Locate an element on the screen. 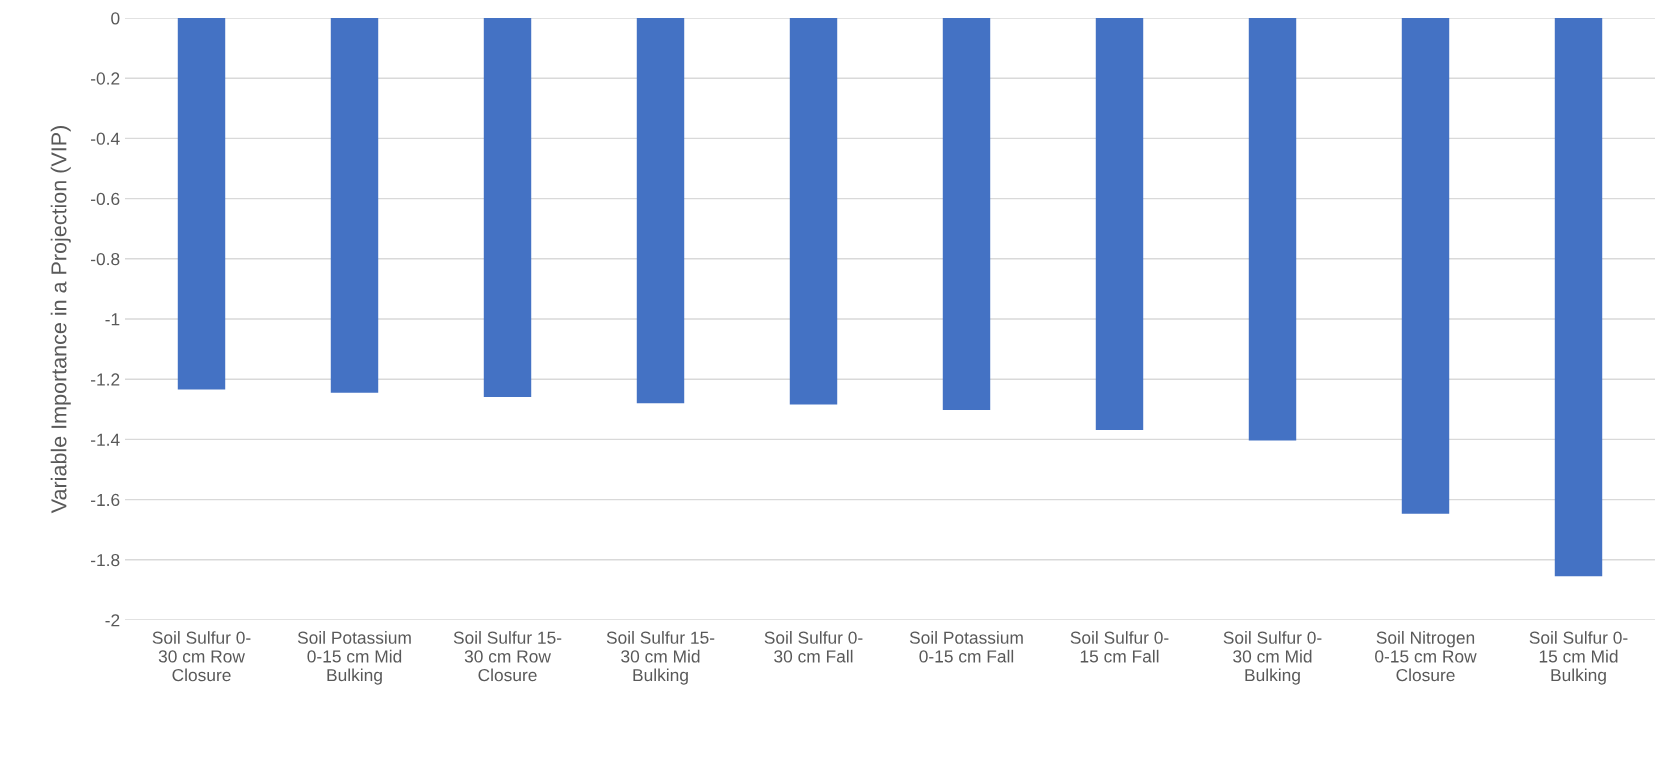 The image size is (1661, 765). y-tick-label: -1.8 is located at coordinates (105, 560).